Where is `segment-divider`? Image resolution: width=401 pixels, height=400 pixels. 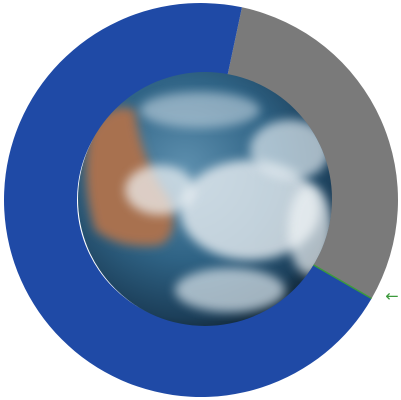 segment-divider is located at coordinates (340, 280).